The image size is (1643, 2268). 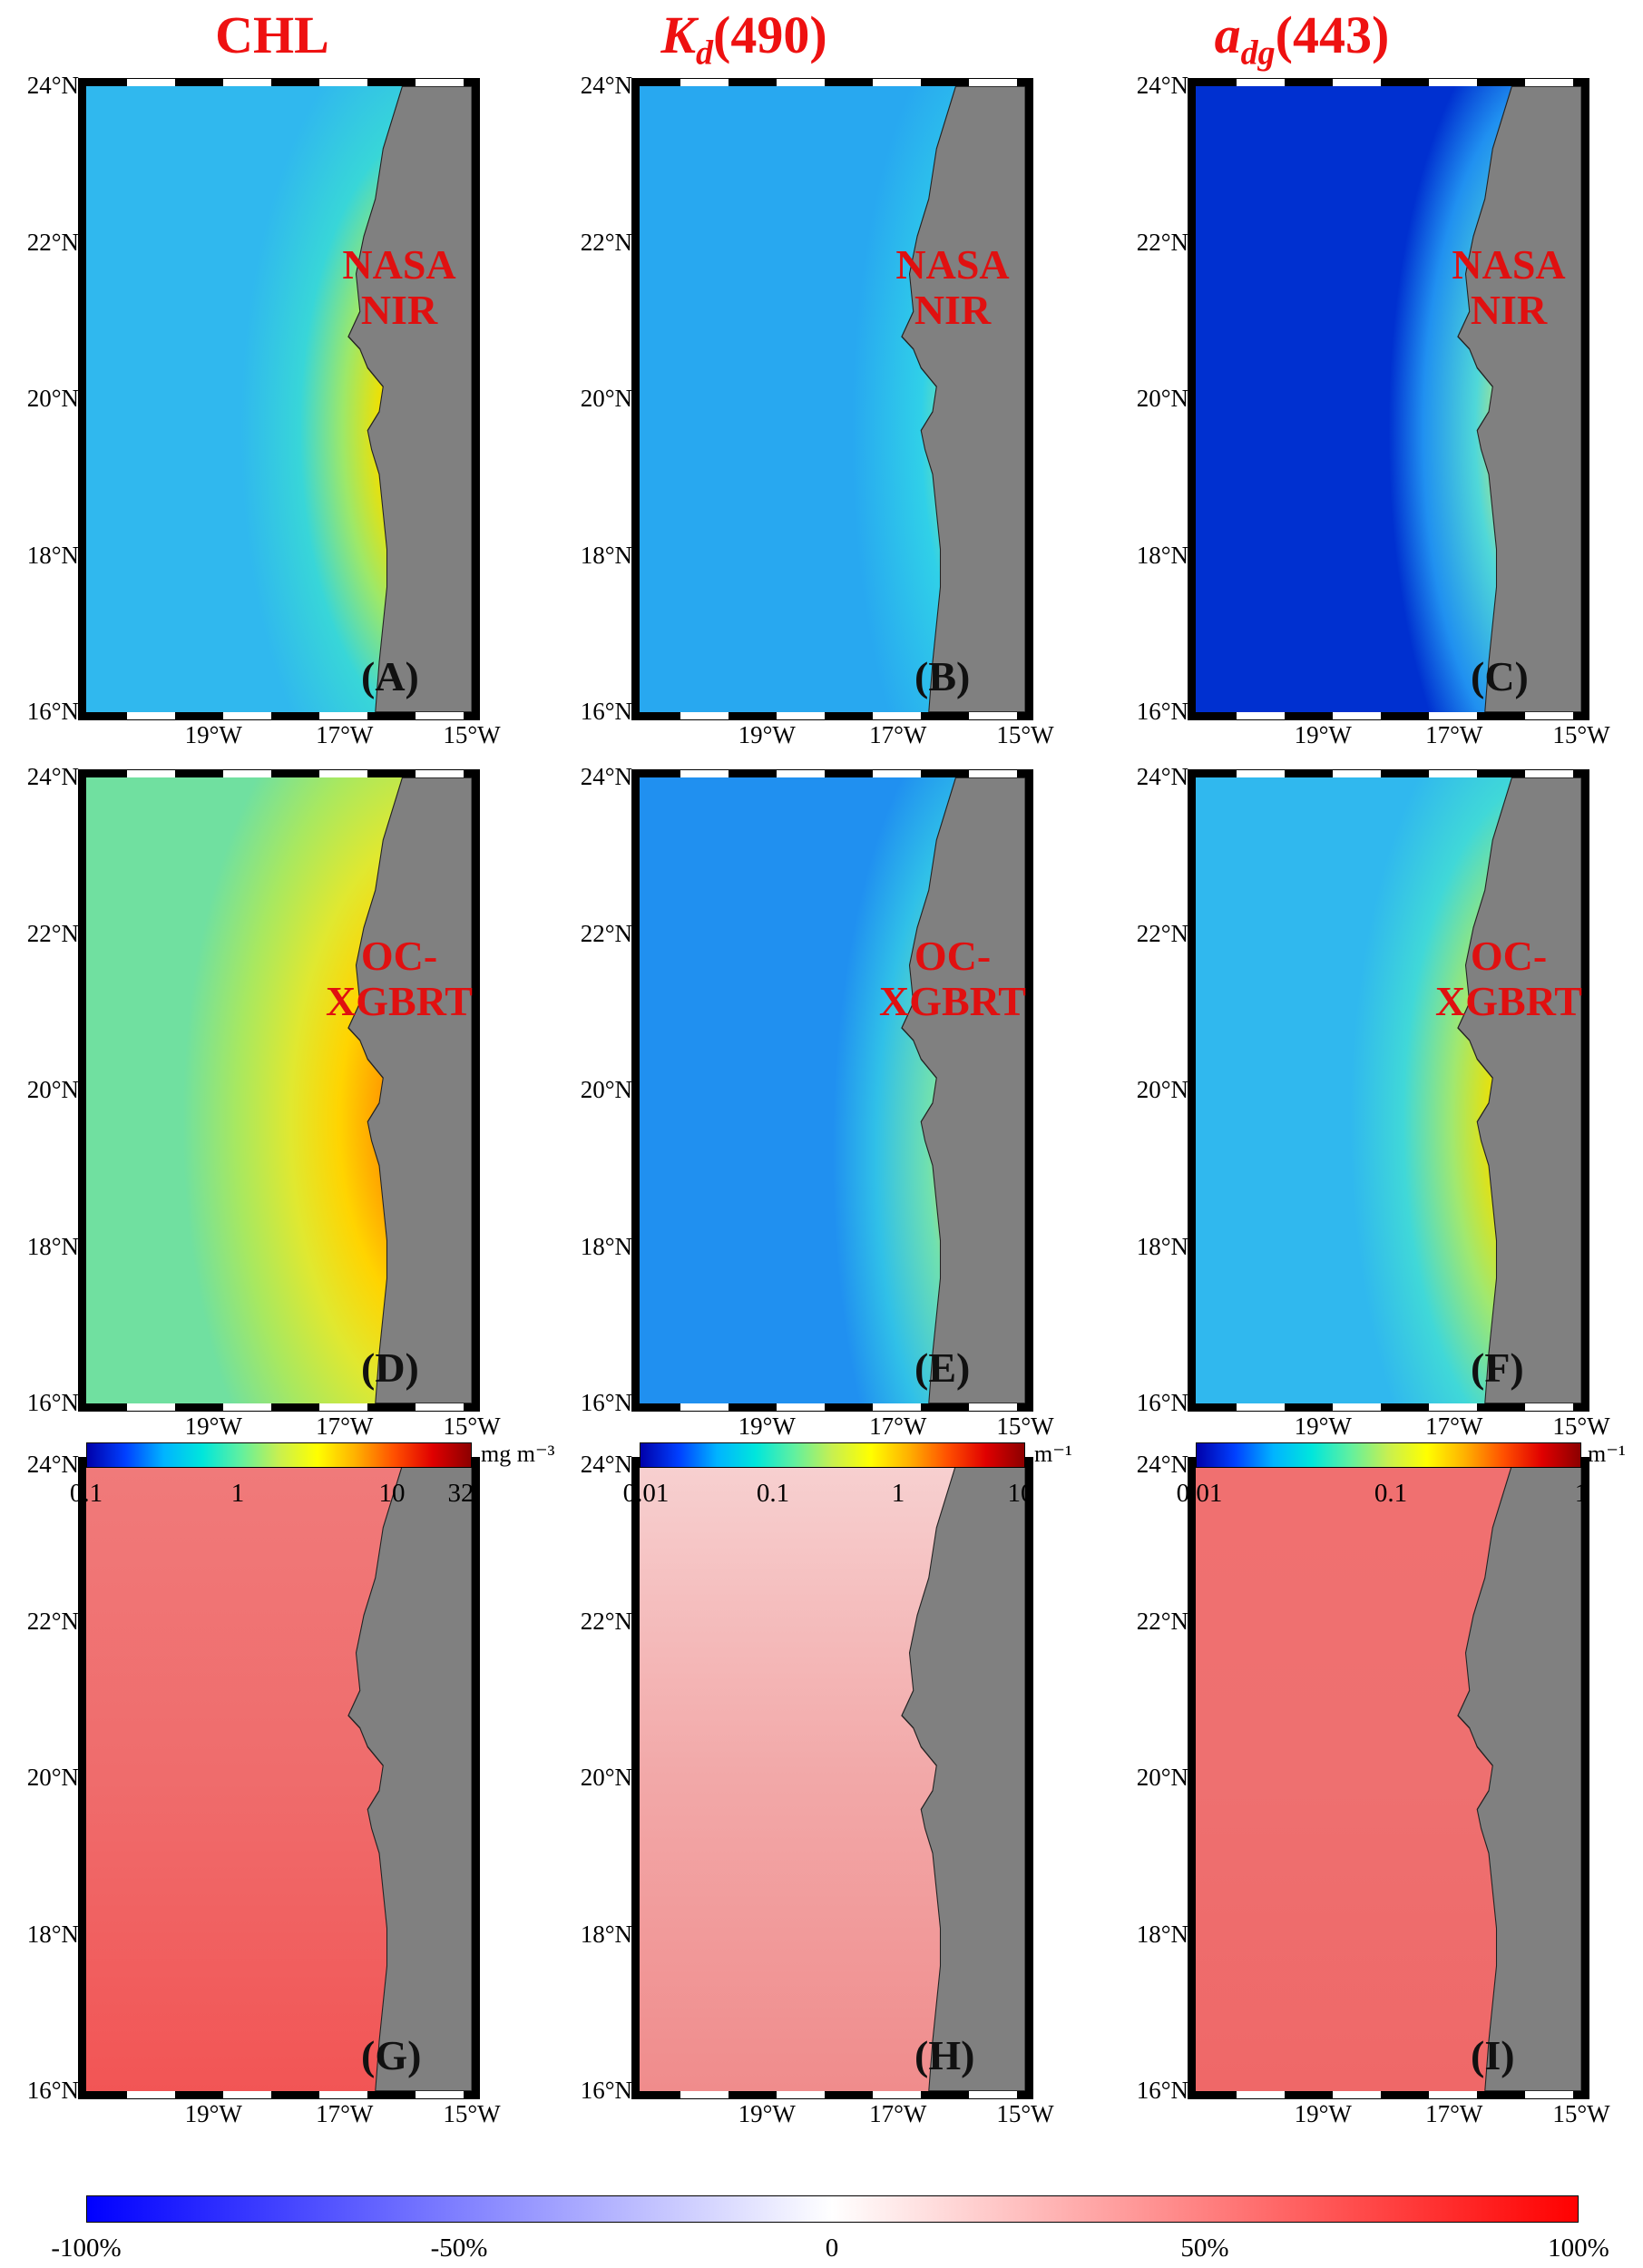 What do you see at coordinates (237, 1494) in the screenshot?
I see `colorbar-chl-tick: 1` at bounding box center [237, 1494].